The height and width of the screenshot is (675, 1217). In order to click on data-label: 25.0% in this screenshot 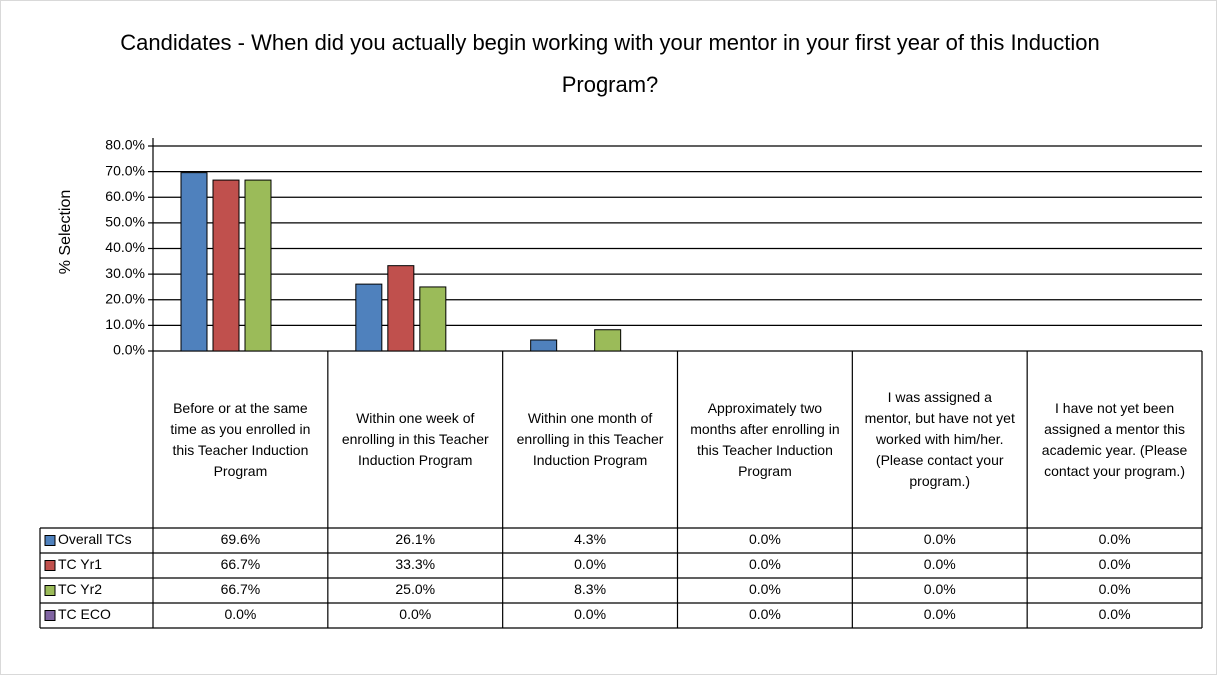, I will do `click(415, 589)`.